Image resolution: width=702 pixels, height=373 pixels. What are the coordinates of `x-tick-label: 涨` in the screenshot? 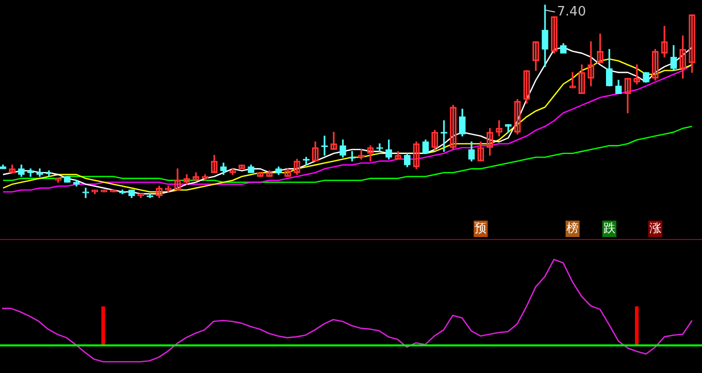 It's located at (655, 227).